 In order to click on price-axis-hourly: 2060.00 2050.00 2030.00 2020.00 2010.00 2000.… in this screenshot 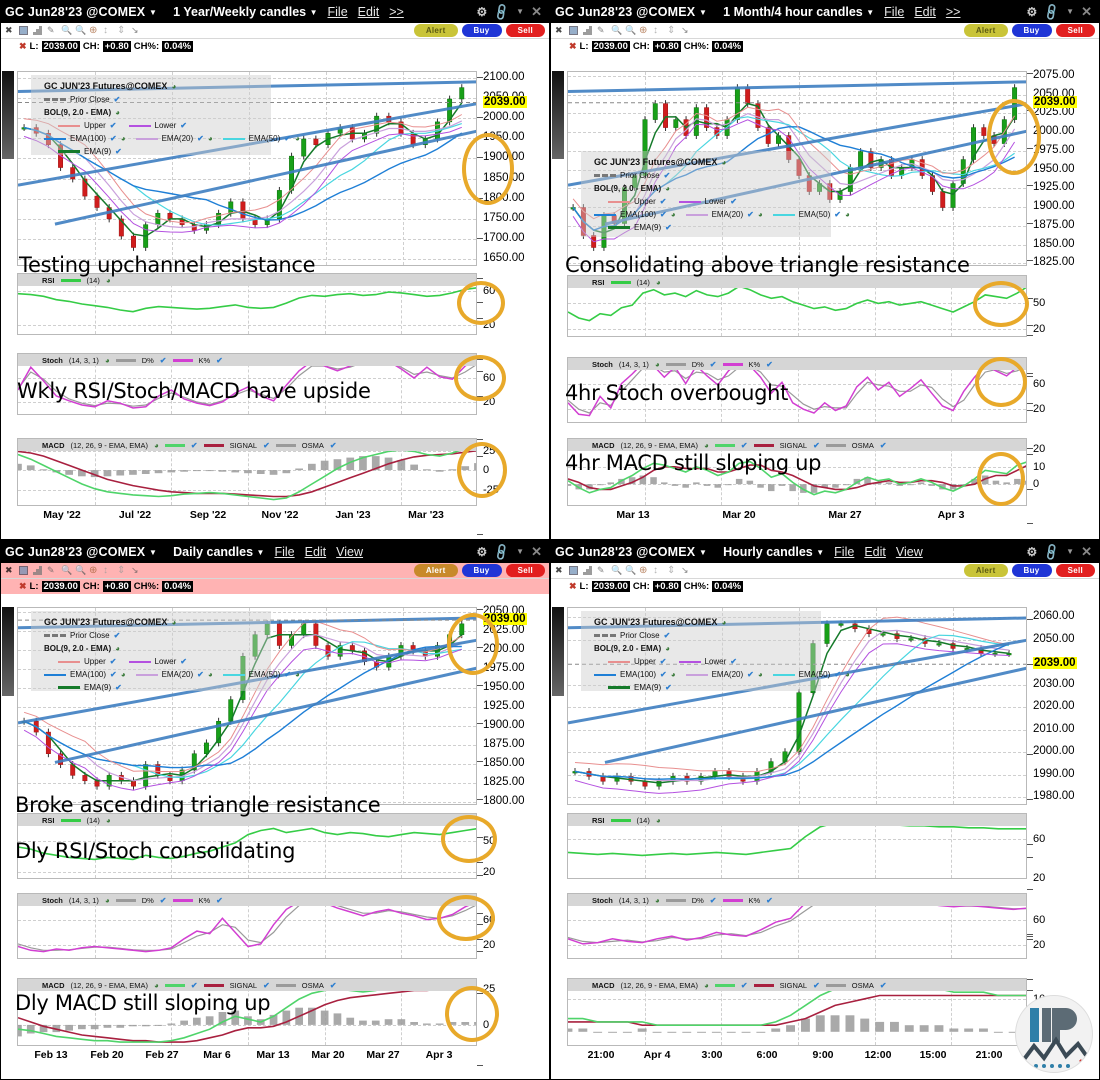, I will do `click(1063, 793)`.